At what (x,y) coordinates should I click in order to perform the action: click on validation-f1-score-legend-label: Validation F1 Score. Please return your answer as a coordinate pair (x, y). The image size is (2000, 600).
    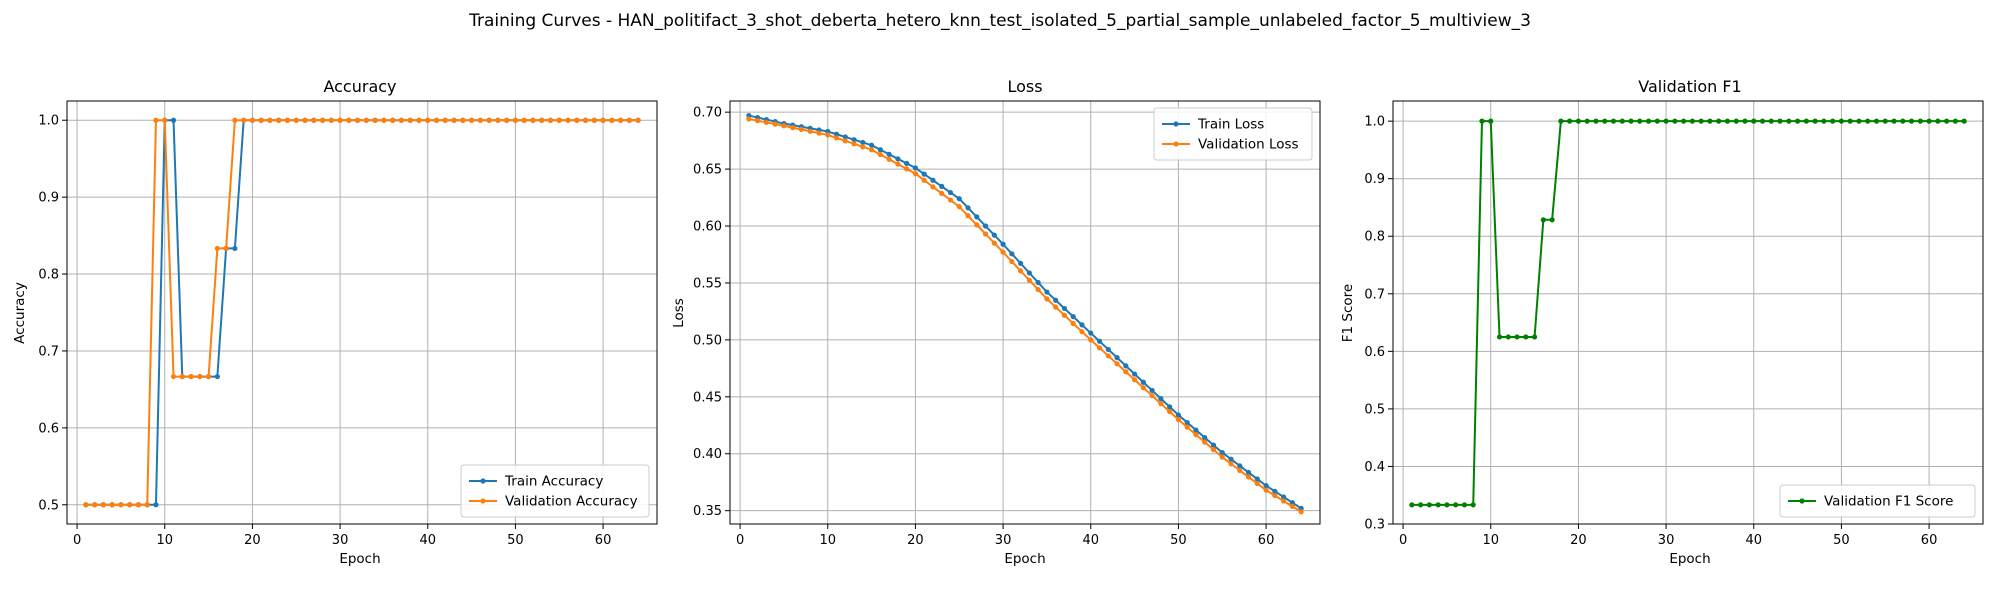
    Looking at the image, I should click on (1888, 502).